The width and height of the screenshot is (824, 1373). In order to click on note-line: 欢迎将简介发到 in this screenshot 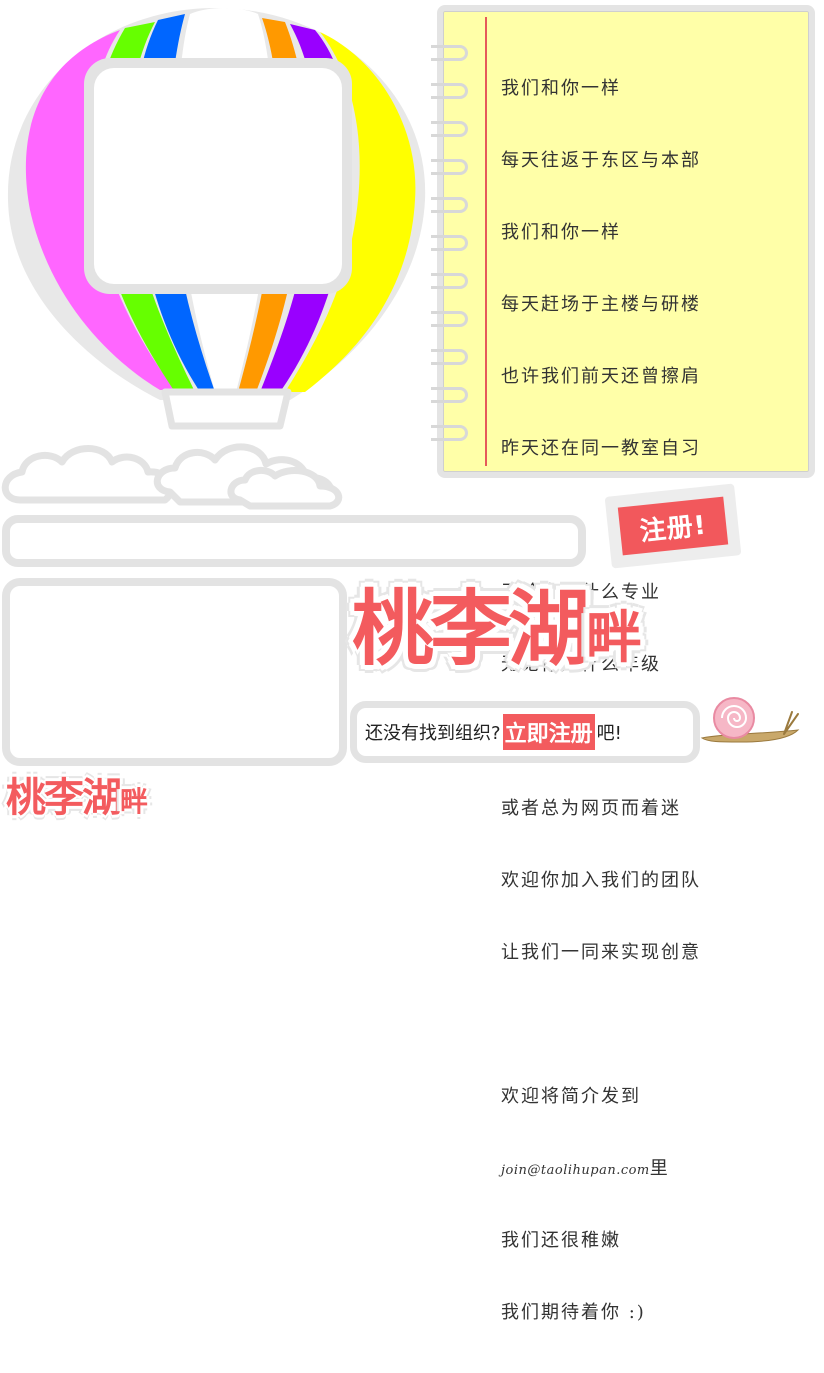, I will do `click(571, 1096)`.